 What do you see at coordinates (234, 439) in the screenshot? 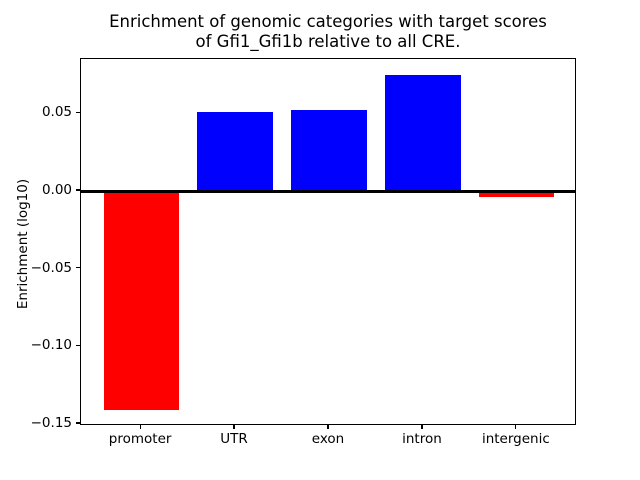
I see `x-tick-label-UTR: UTR` at bounding box center [234, 439].